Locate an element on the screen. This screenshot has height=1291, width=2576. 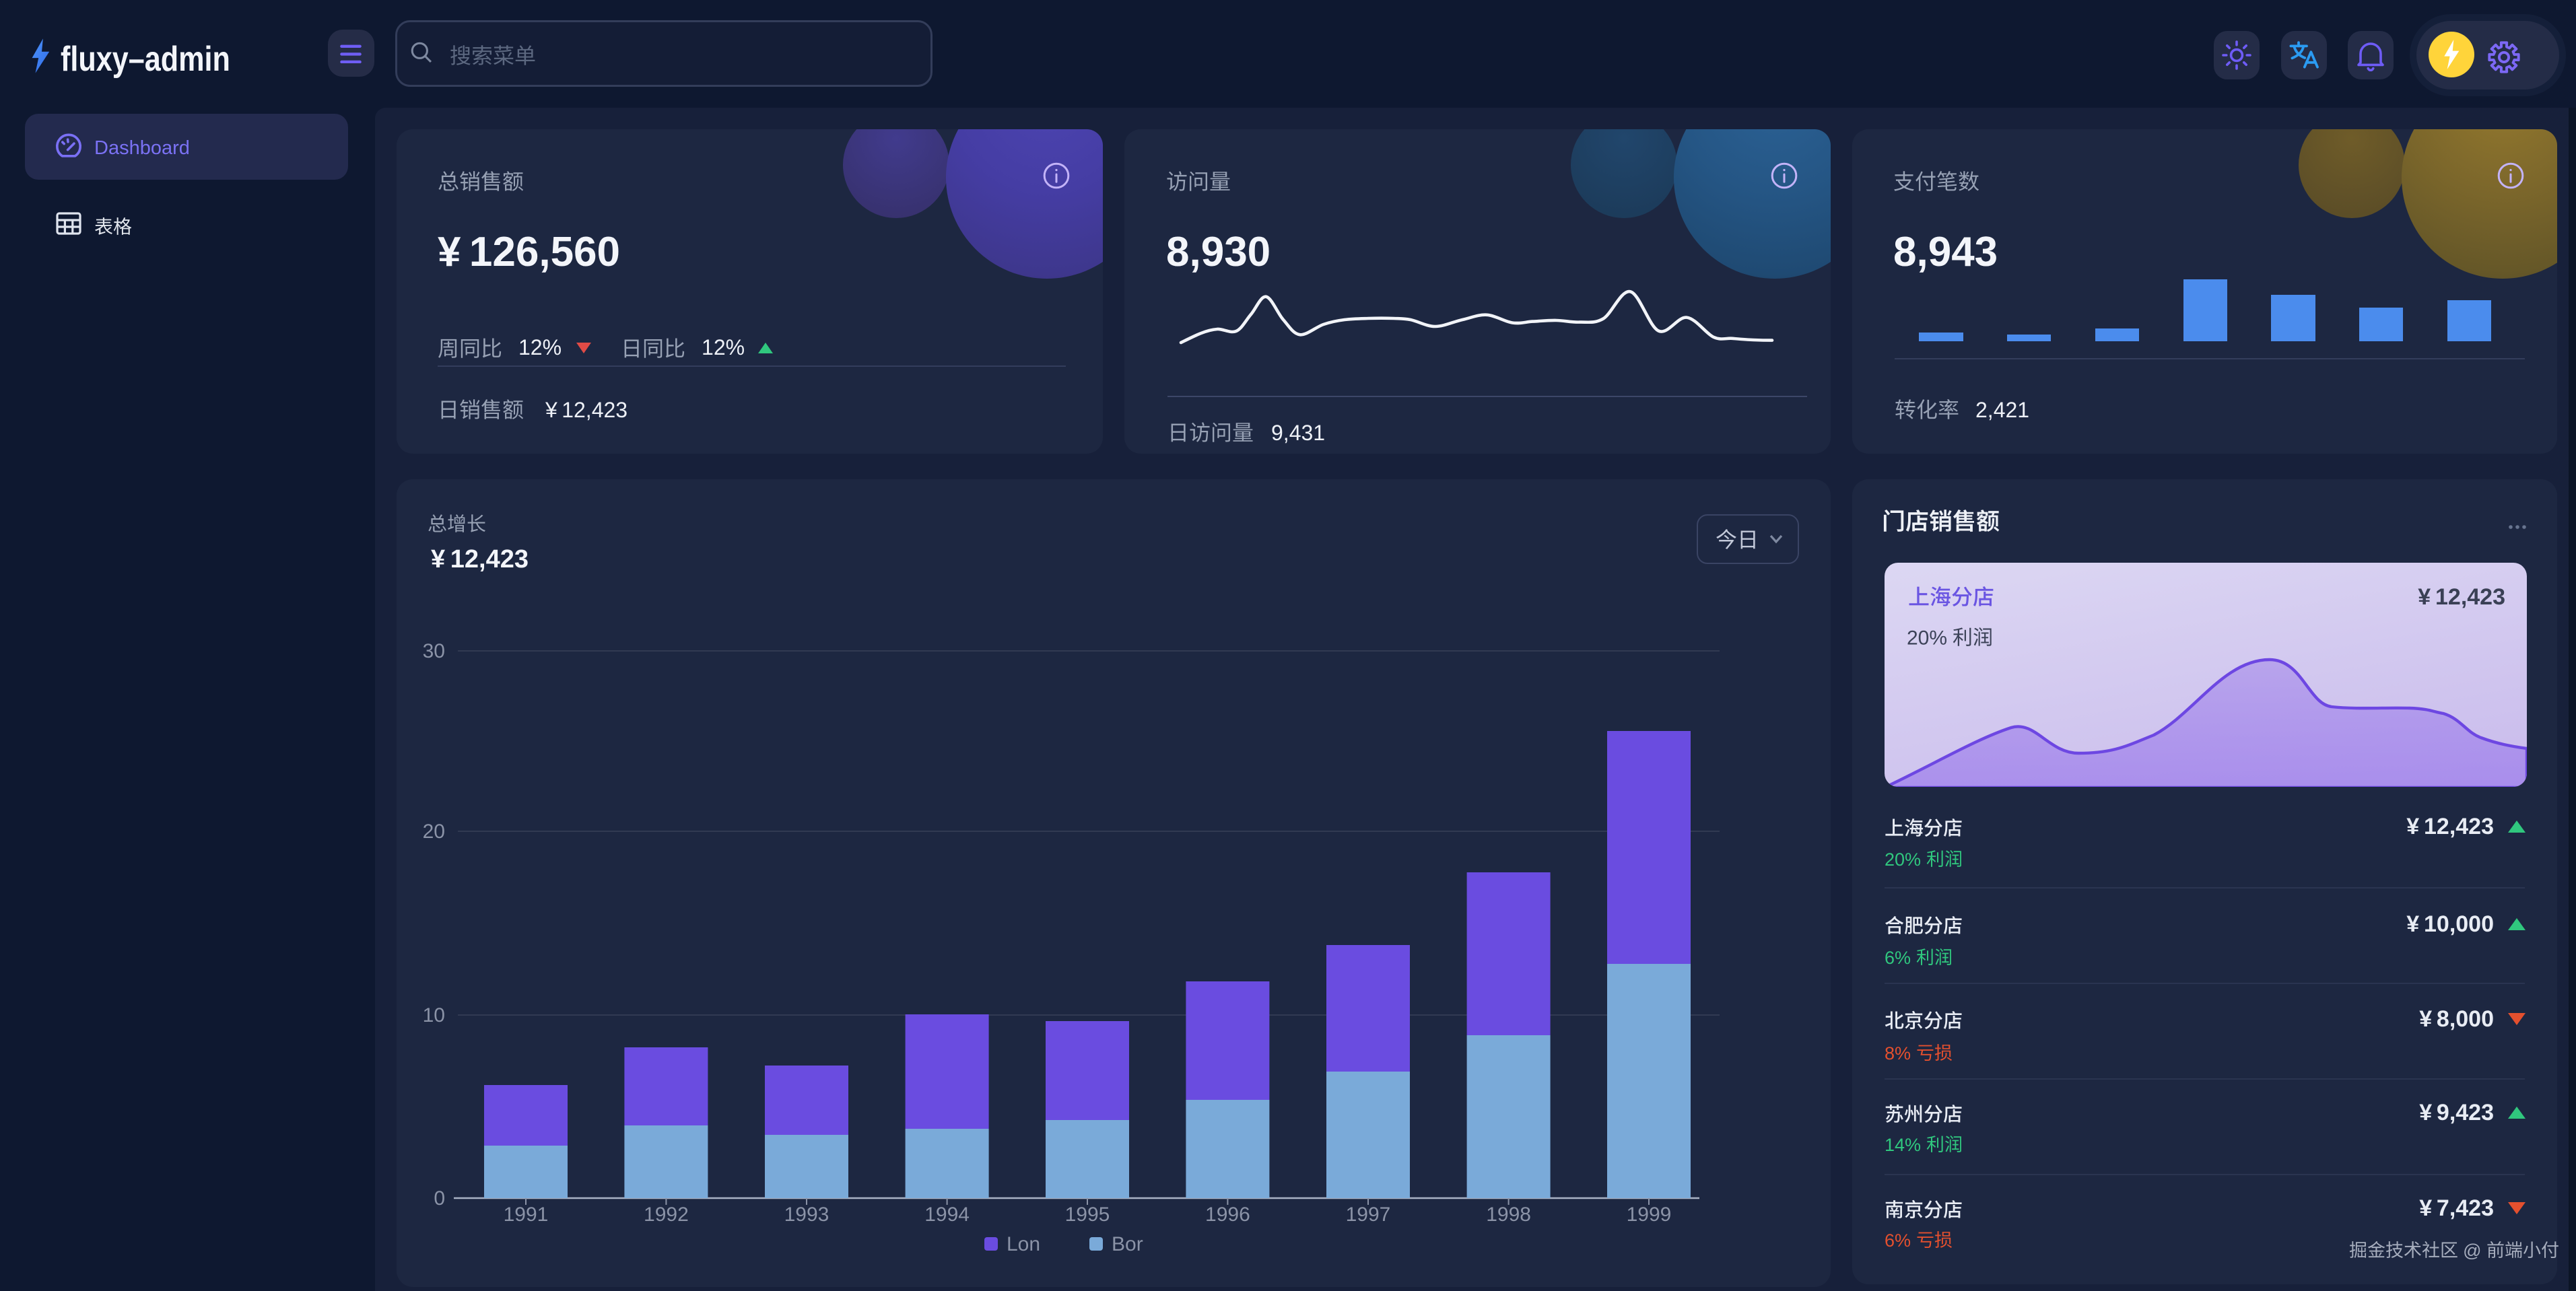
svg-text: Bor is located at coordinates (1127, 1244).